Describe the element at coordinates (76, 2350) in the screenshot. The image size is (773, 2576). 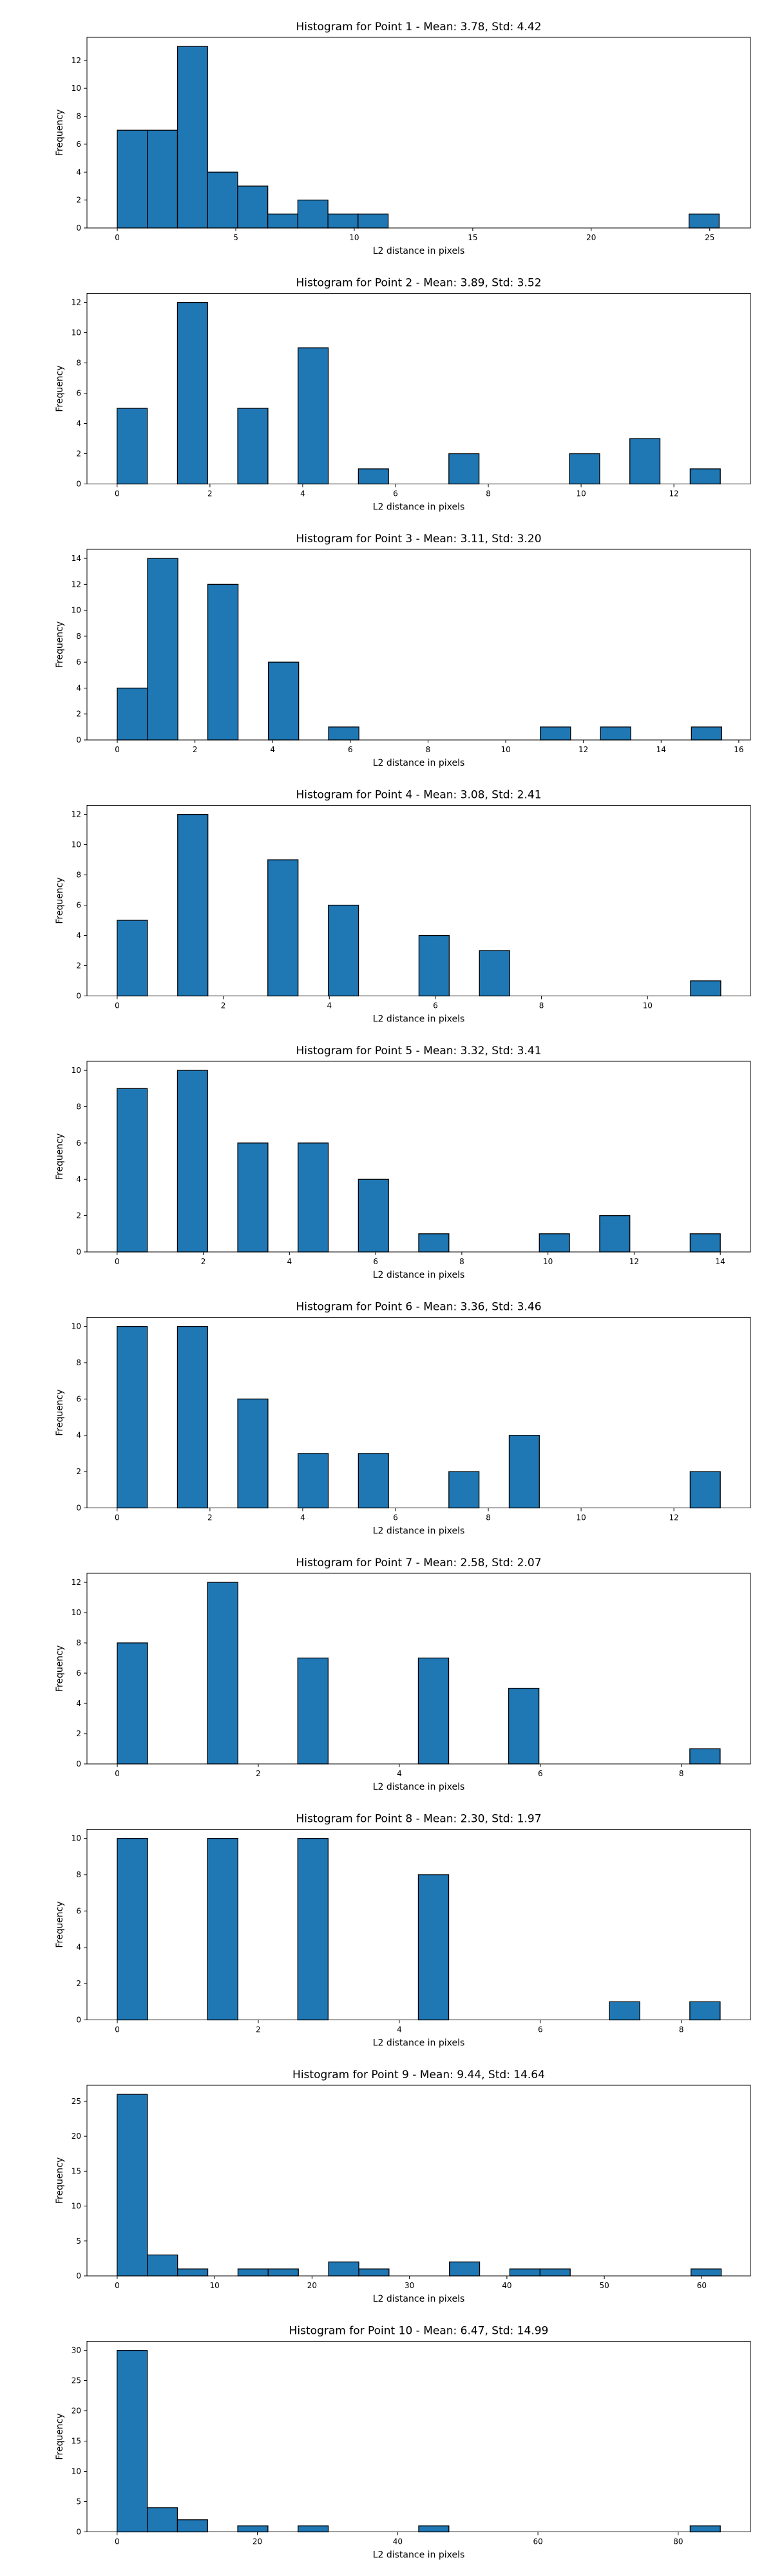
I see `y-tick-label: 30` at that location.